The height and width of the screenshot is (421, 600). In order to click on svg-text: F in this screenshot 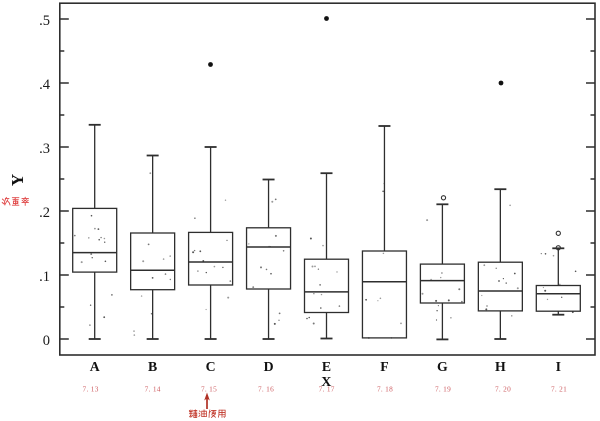, I will do `click(384, 366)`.